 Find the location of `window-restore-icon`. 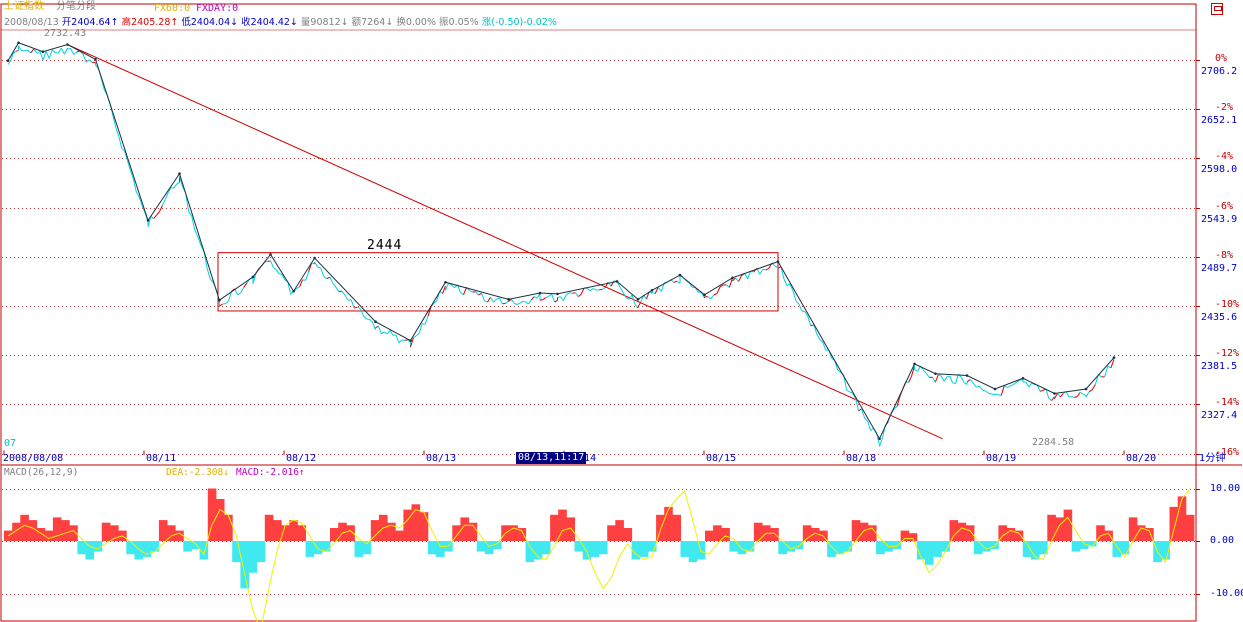

window-restore-icon is located at coordinates (1217, 9).